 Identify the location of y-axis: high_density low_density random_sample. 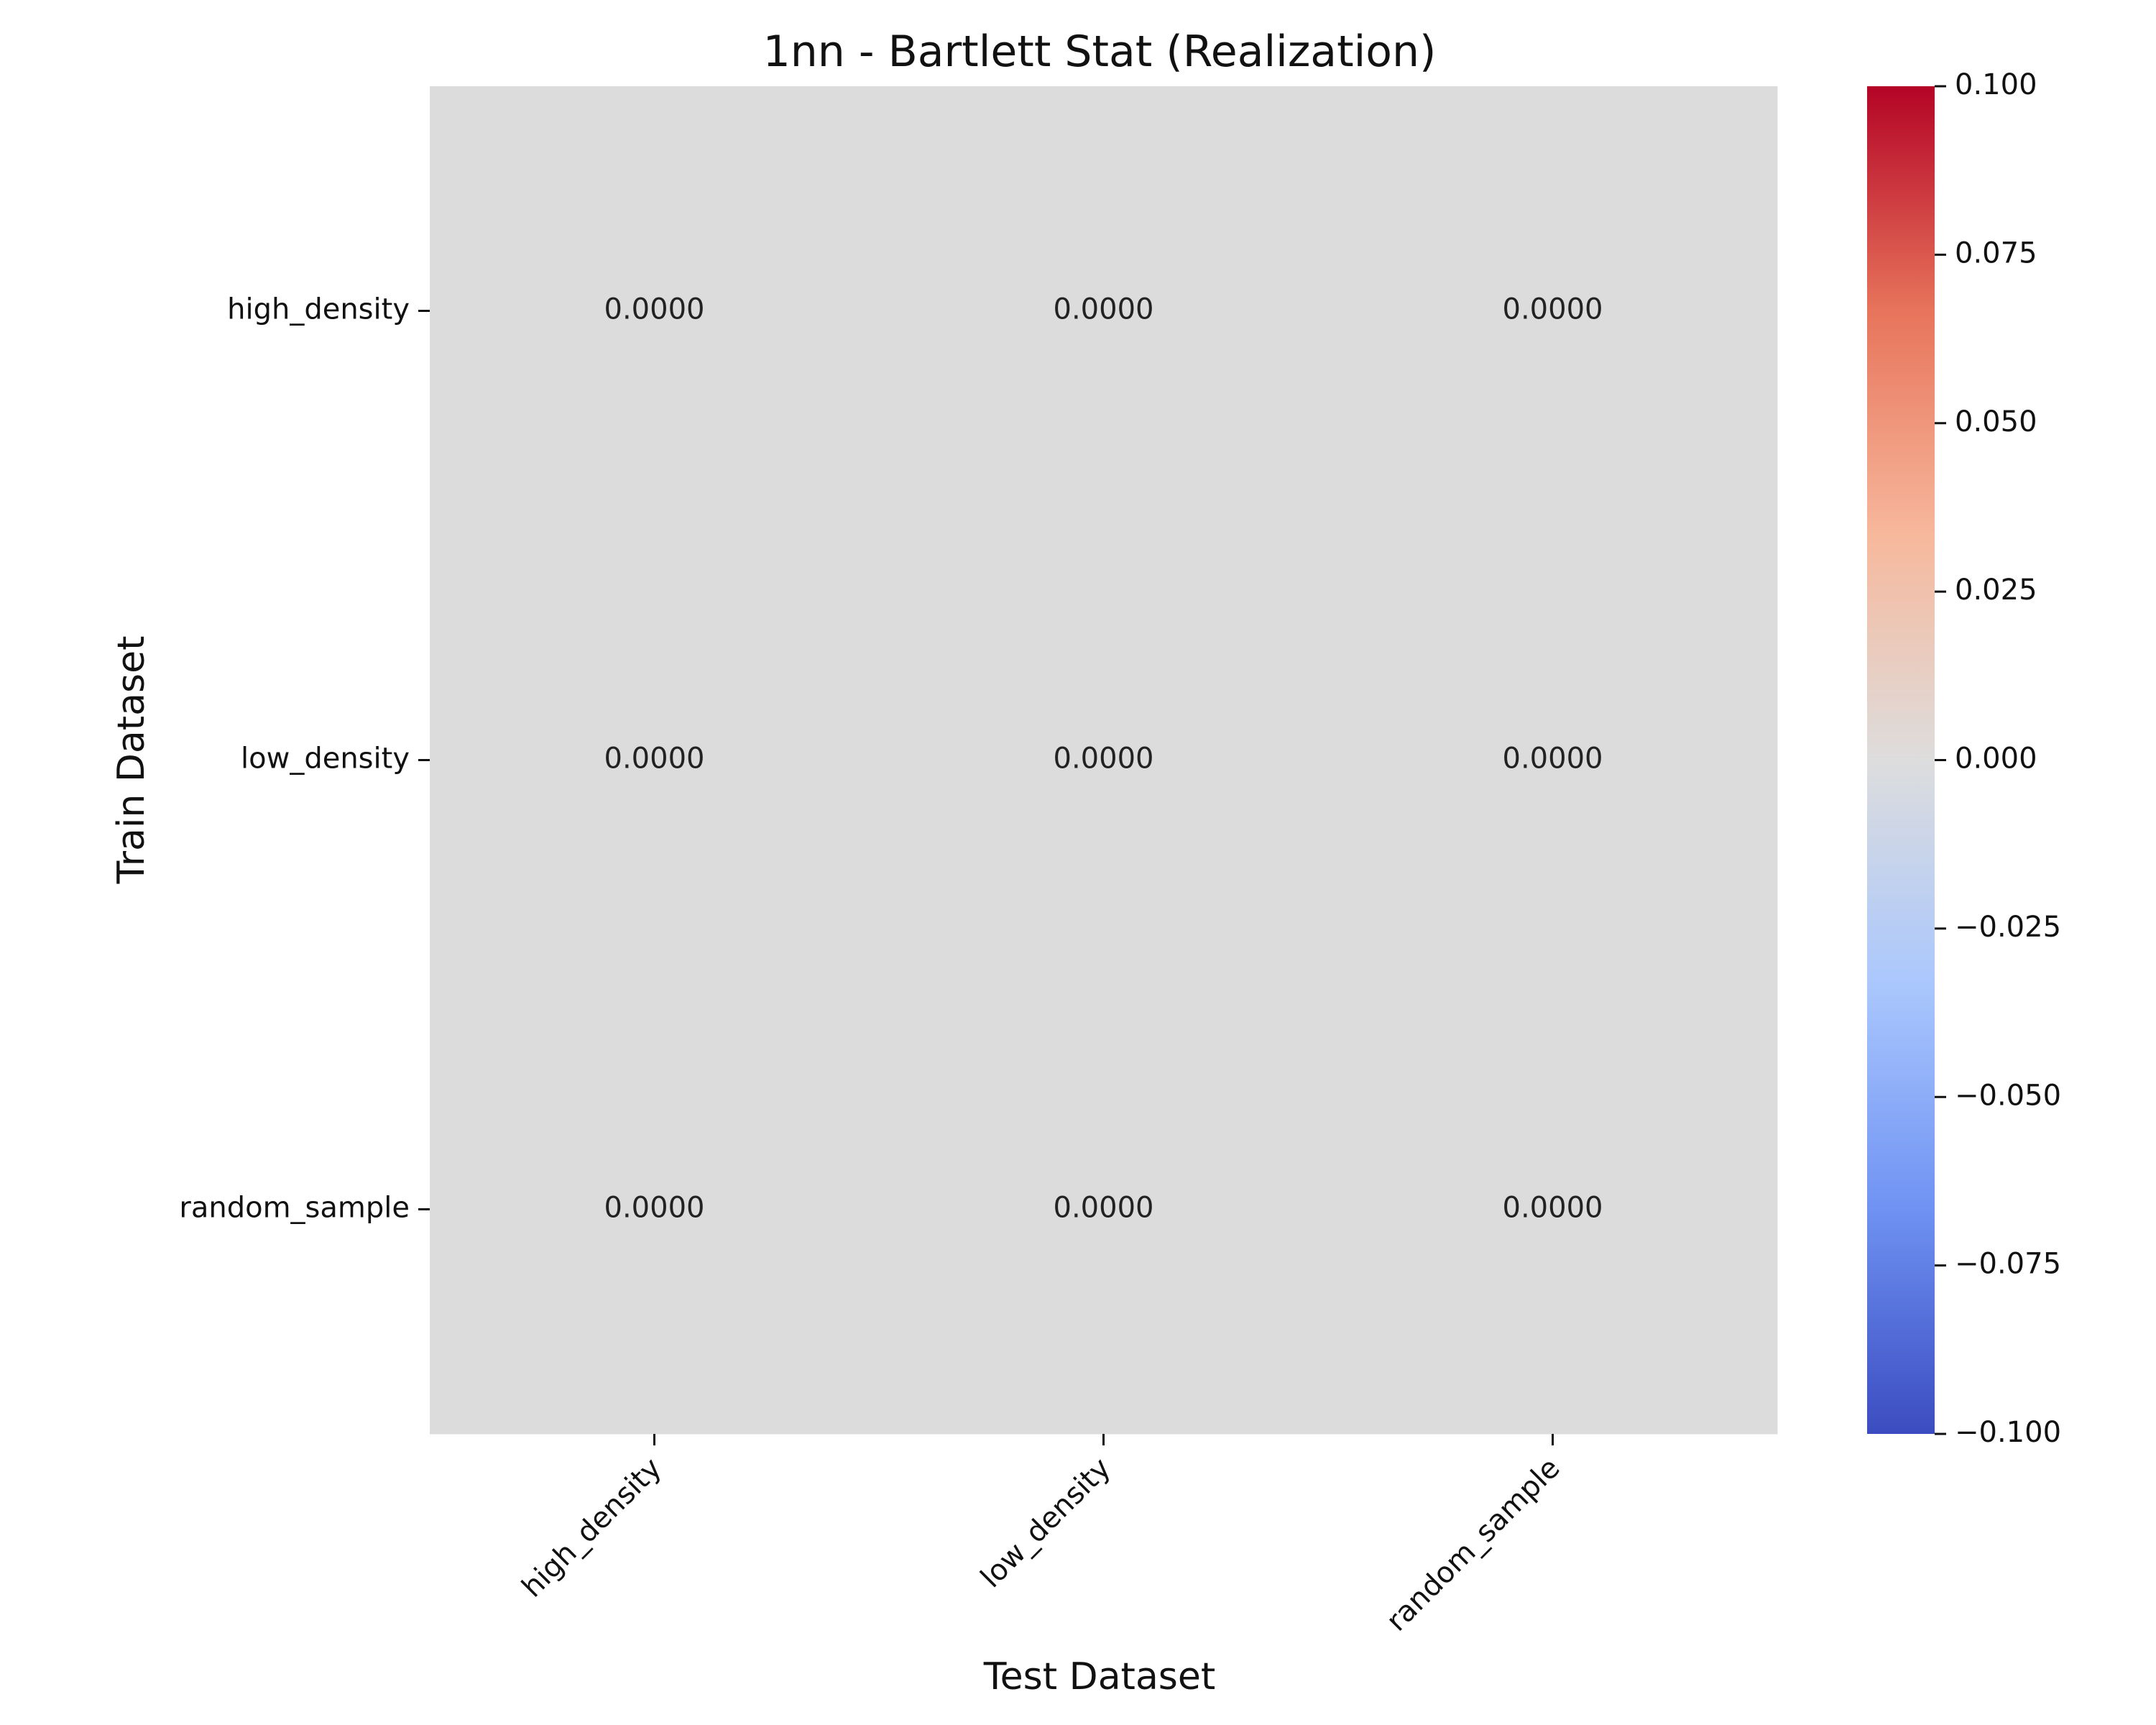
(304, 759).